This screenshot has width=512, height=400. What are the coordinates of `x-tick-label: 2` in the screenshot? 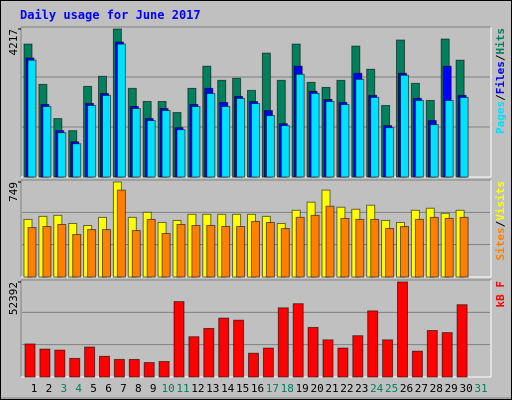 It's located at (49, 388).